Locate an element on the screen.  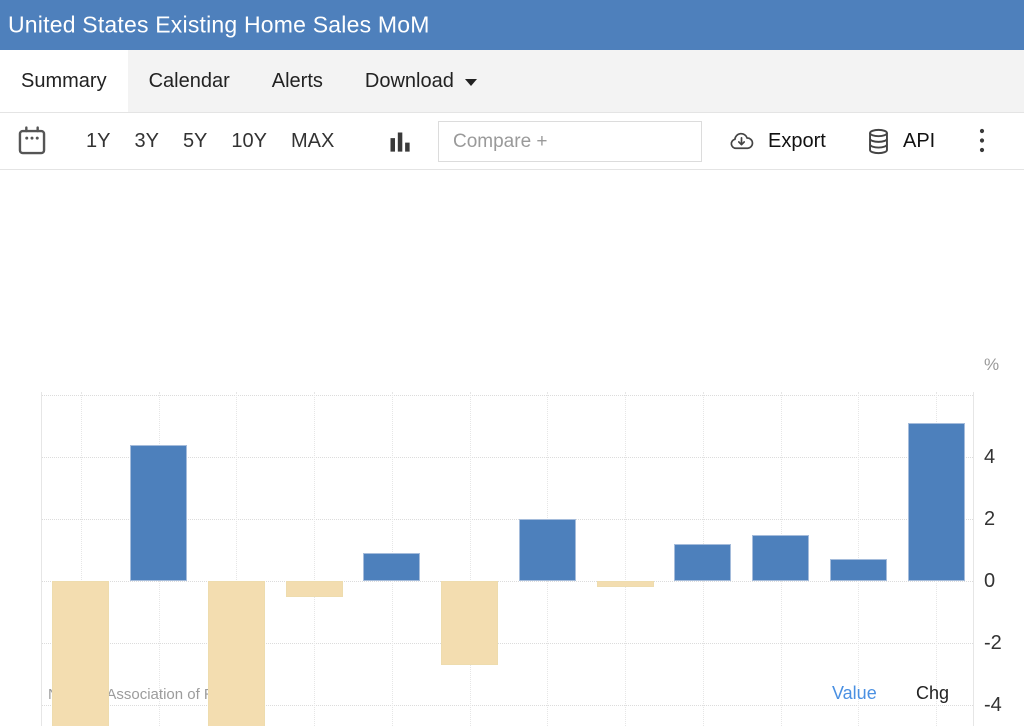
bar-dec is located at coordinates (936, 502).